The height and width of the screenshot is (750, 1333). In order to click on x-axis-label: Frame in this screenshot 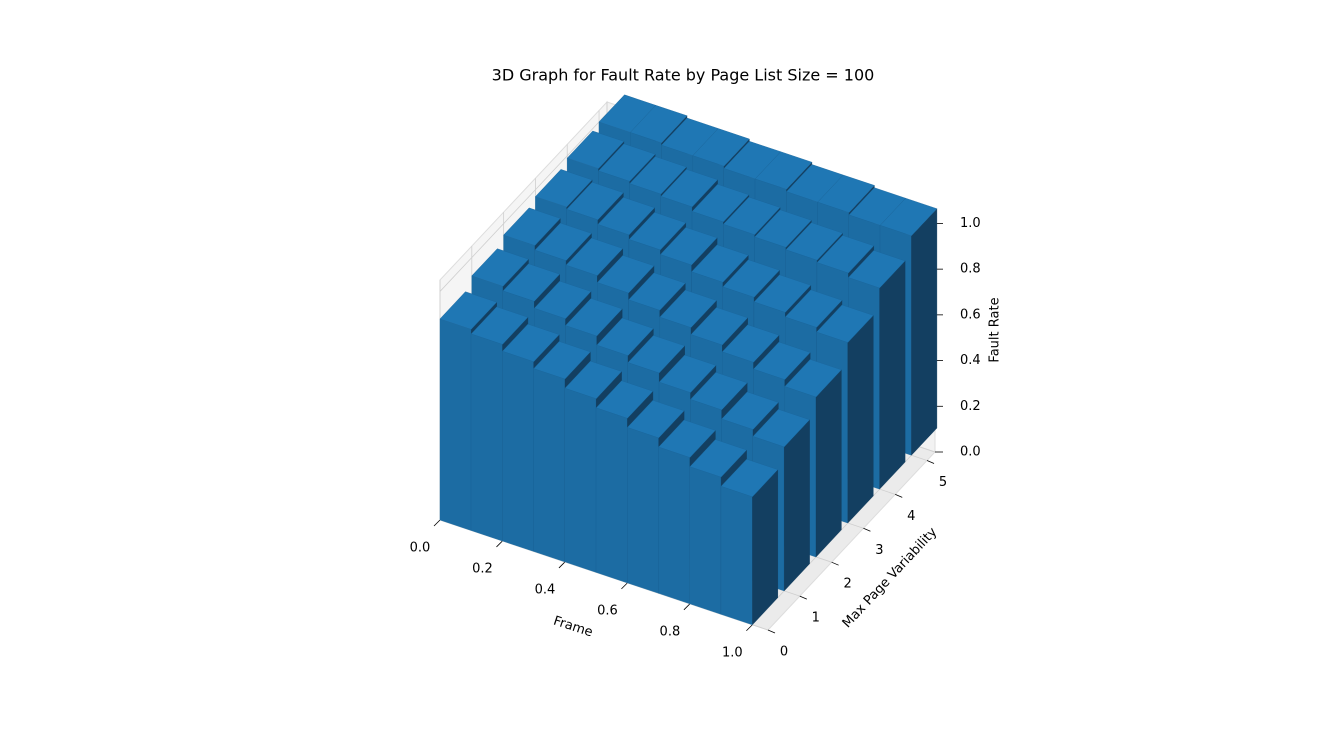, I will do `click(572, 627)`.